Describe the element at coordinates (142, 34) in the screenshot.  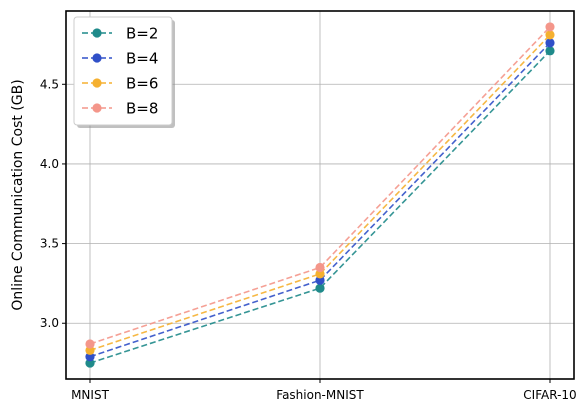
I see `legend-label: B=2` at that location.